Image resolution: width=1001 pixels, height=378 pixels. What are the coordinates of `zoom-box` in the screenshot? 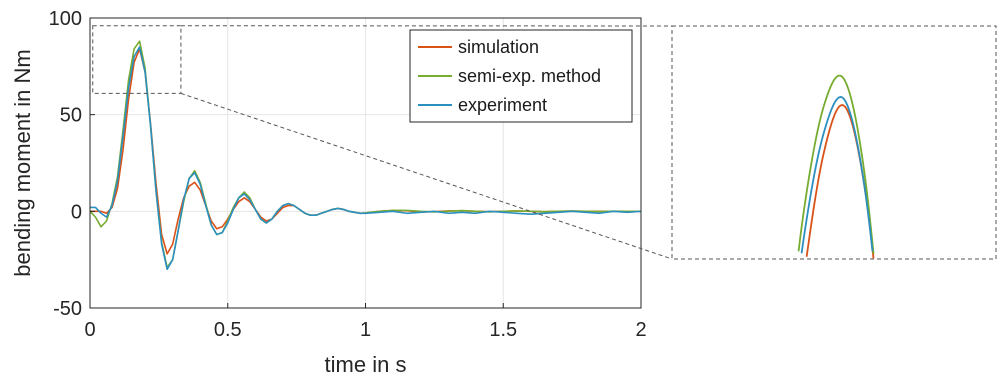 It's located at (137, 59).